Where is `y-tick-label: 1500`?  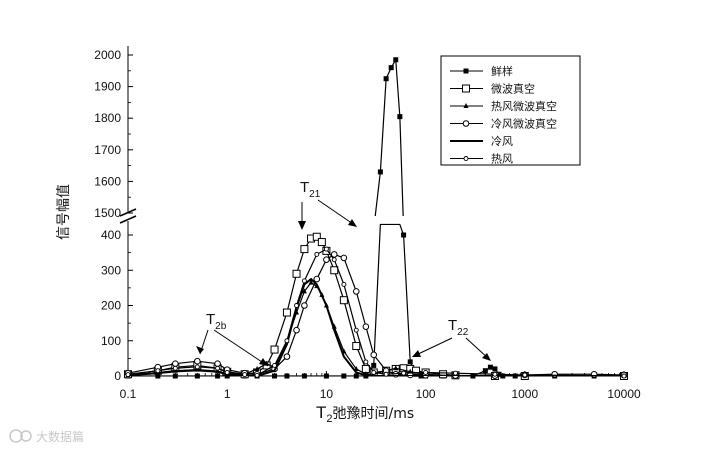 y-tick-label: 1500 is located at coordinates (107, 213).